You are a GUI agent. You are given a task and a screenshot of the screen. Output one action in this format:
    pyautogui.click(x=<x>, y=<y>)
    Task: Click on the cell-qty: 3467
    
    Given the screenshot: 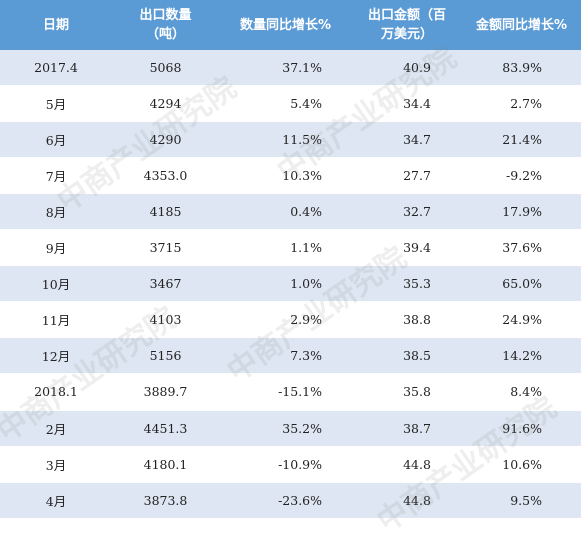 What is the action you would take?
    pyautogui.click(x=165, y=284)
    